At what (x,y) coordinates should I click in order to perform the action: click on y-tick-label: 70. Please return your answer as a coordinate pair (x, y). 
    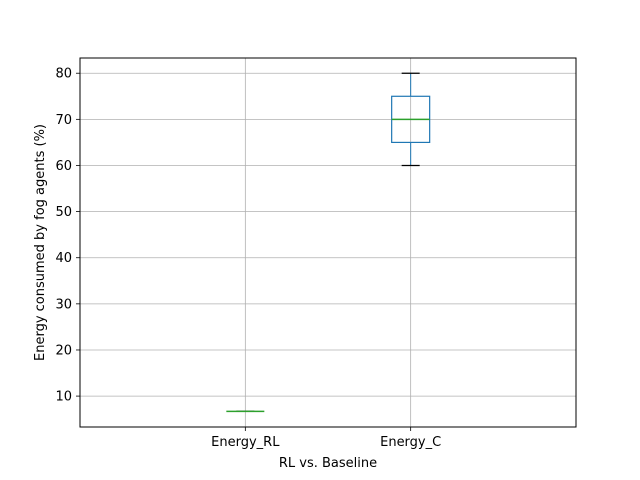
    Looking at the image, I should click on (63, 120).